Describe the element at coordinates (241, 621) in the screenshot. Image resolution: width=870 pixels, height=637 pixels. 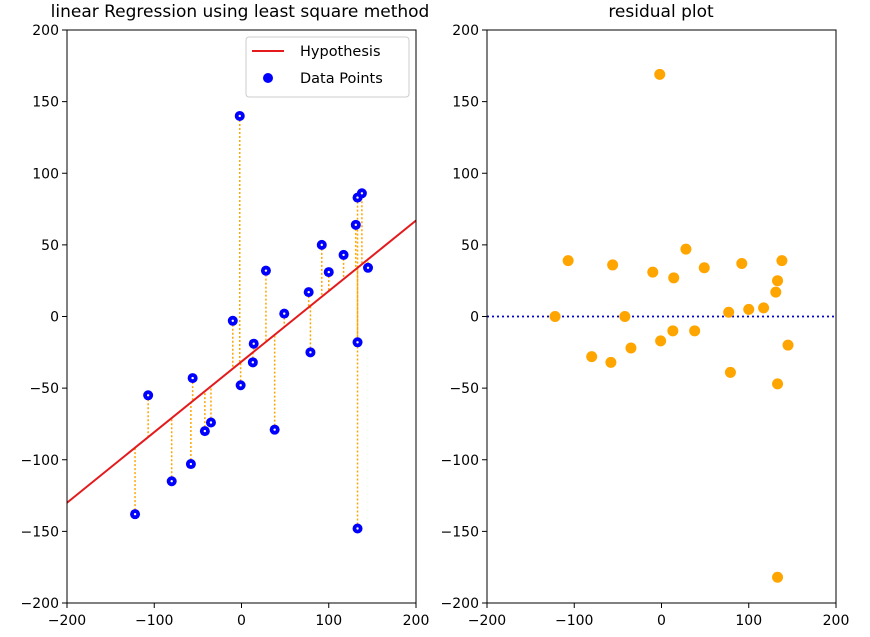
I see `regression-x-tick-label: 0` at that location.